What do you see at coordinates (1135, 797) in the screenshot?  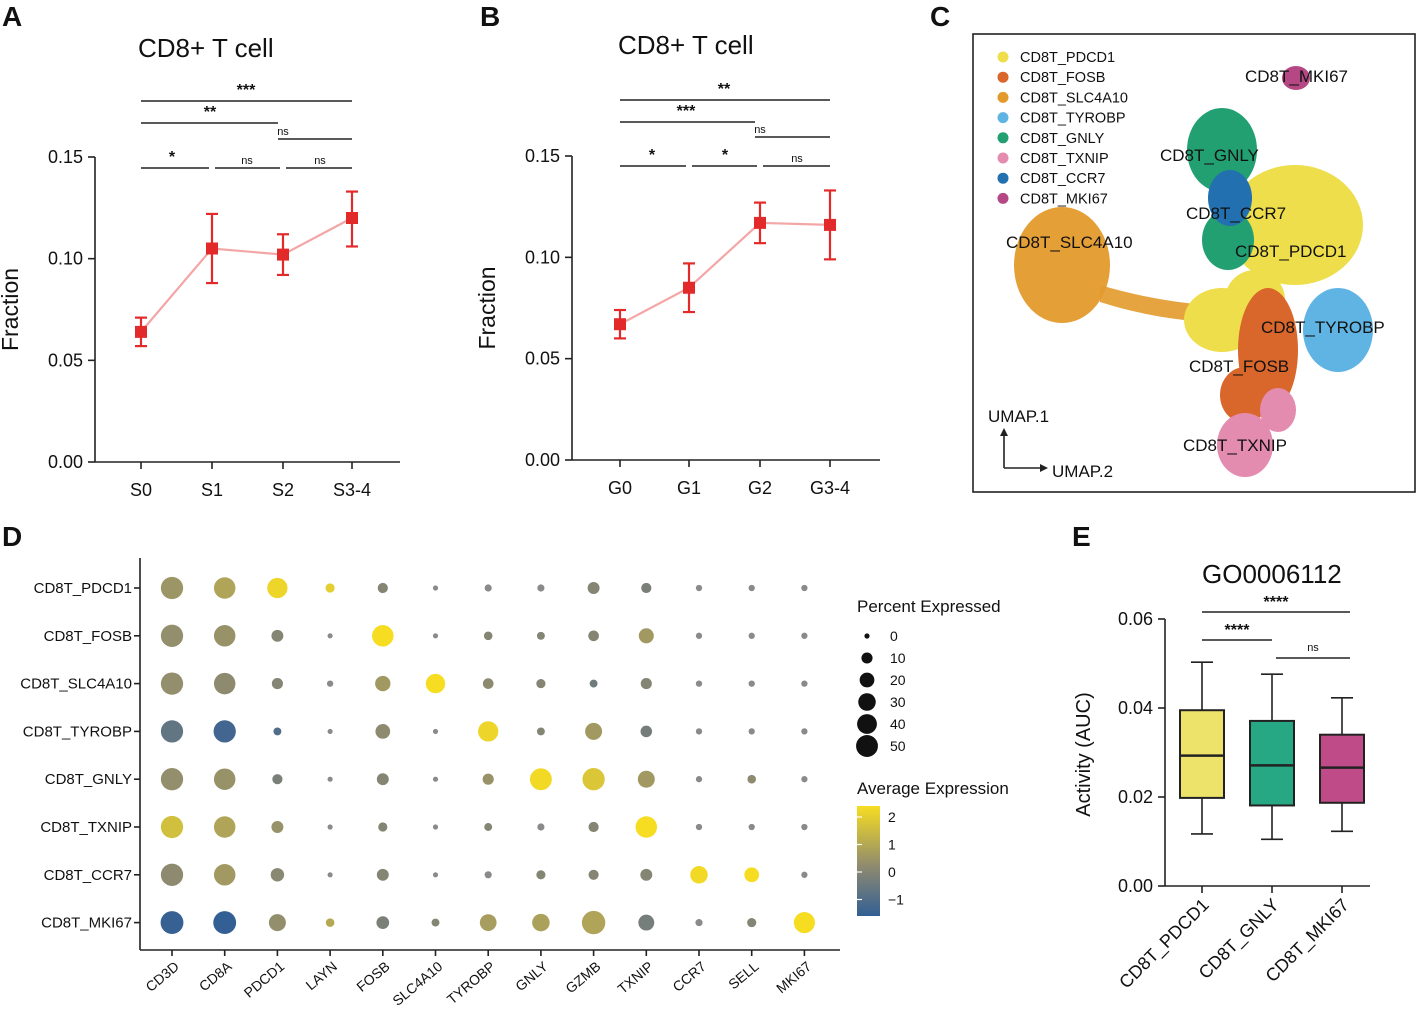 I see `y-tick-label: 0.02` at bounding box center [1135, 797].